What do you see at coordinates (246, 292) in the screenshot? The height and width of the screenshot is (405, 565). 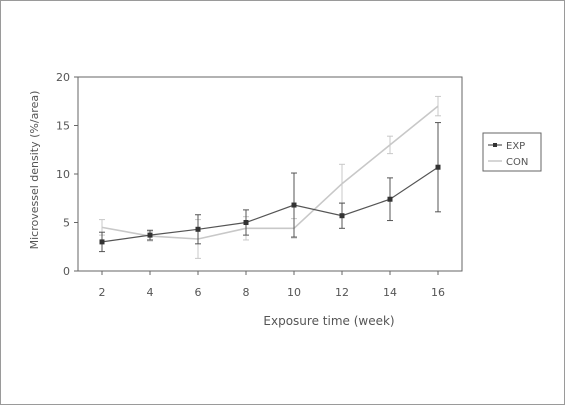 I see `x-tick-label: 8` at bounding box center [246, 292].